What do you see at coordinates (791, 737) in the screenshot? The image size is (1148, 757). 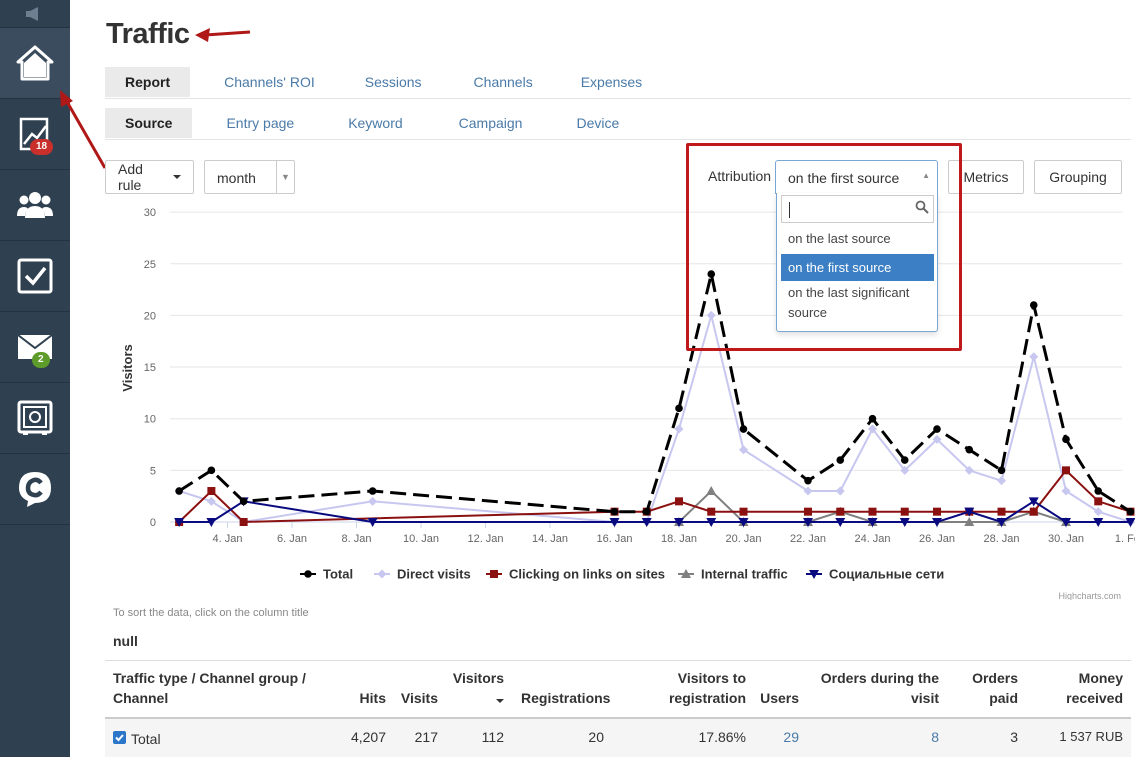 I see `cell-users-link: 29` at bounding box center [791, 737].